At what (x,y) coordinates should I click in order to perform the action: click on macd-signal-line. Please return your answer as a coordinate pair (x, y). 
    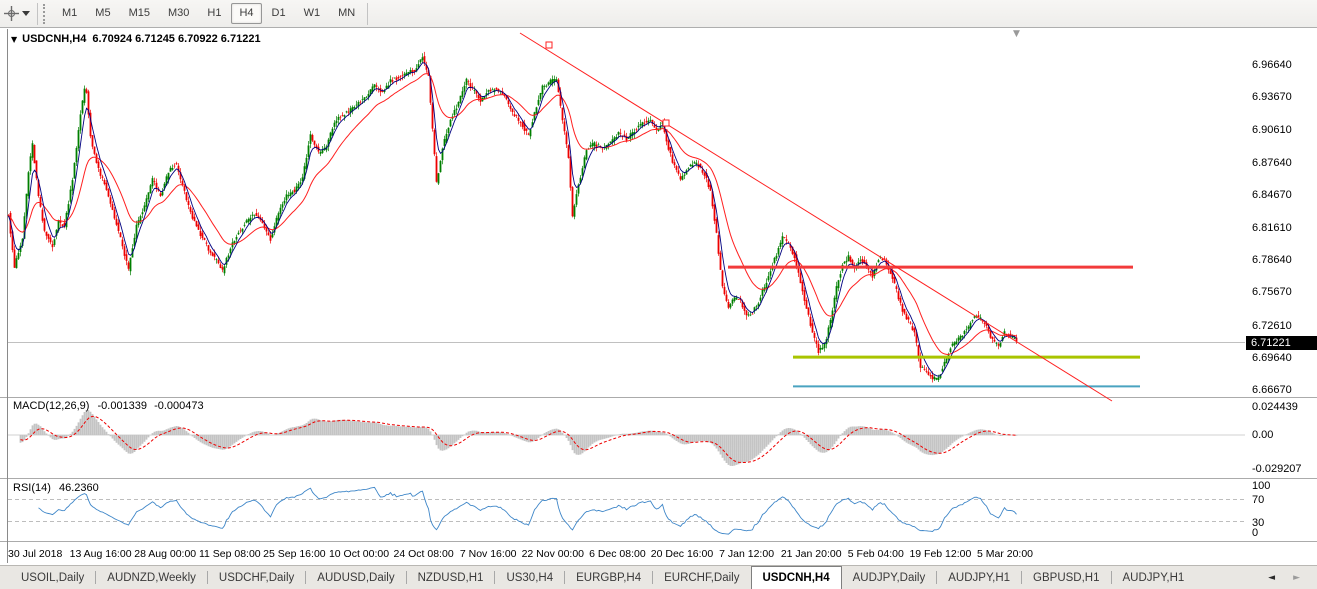
    Looking at the image, I should click on (518, 439).